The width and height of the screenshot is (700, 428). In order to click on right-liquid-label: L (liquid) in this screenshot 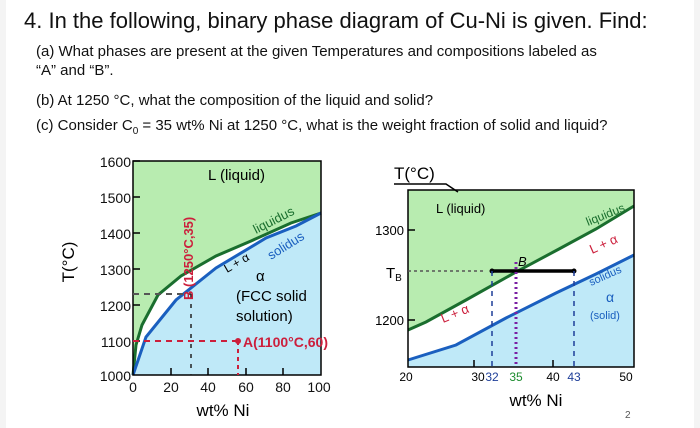, I will do `click(460, 208)`.